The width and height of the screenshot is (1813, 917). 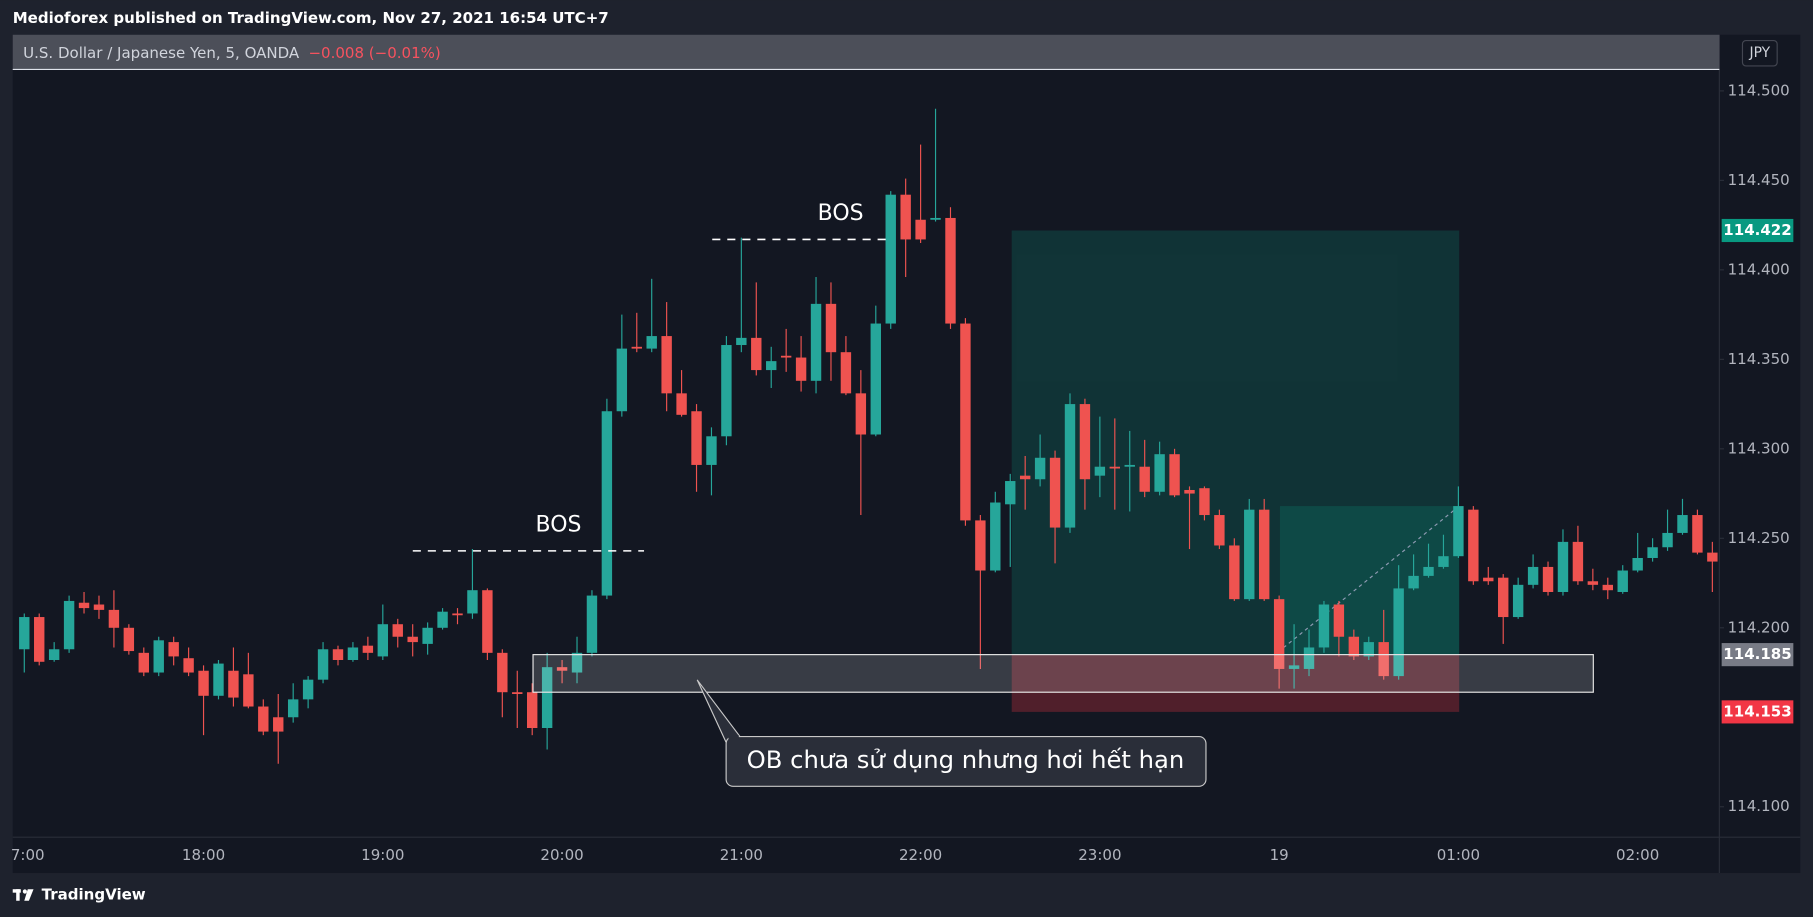 What do you see at coordinates (1757, 230) in the screenshot?
I see `price-badge-label: 114.422` at bounding box center [1757, 230].